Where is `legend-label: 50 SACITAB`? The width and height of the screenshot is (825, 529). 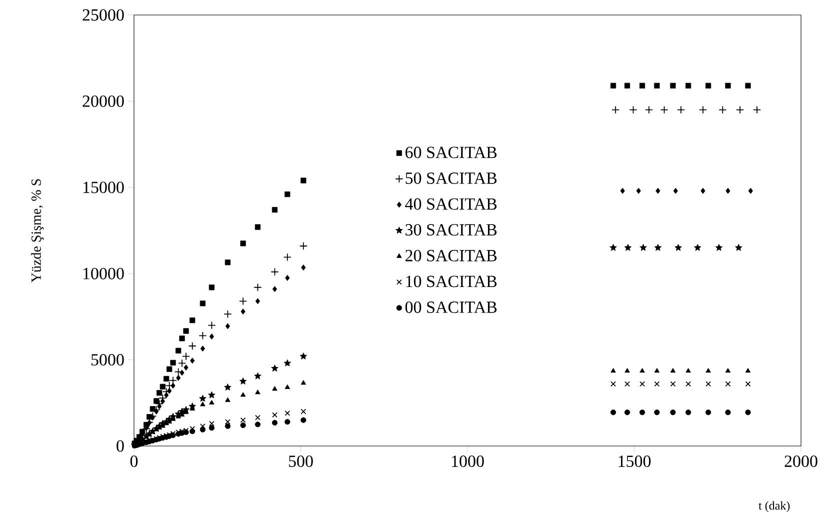
legend-label: 50 SACITAB is located at coordinates (451, 178).